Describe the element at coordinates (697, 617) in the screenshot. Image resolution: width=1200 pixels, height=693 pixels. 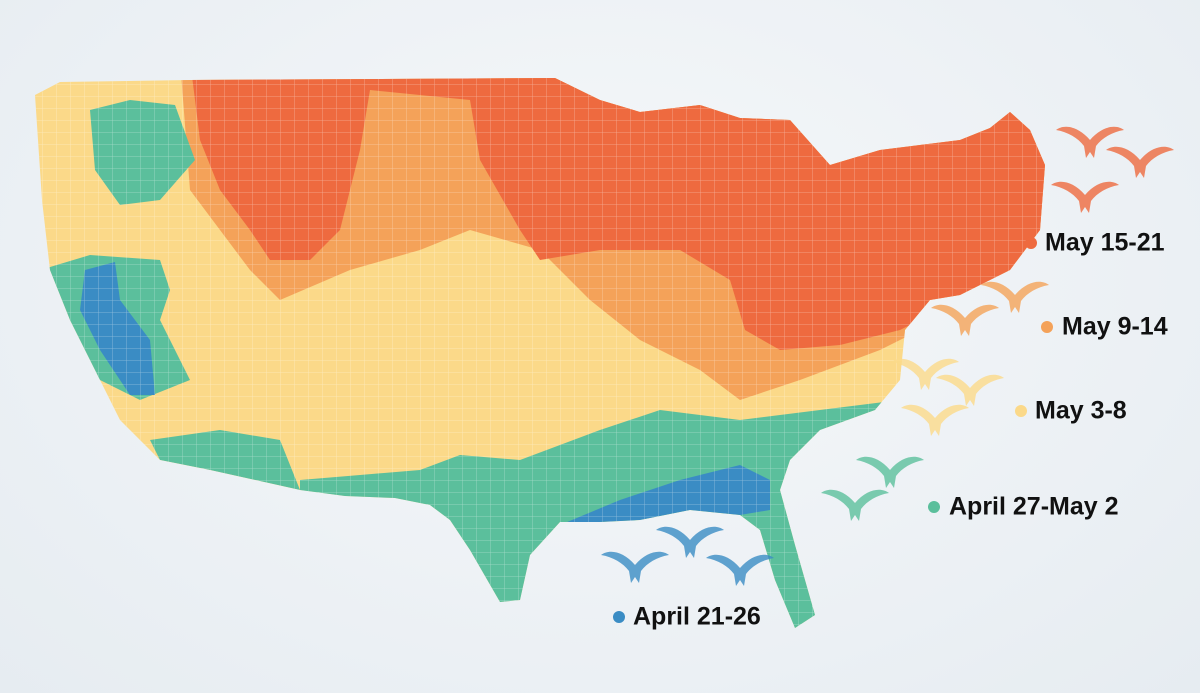
I see `legend-label: April 21-26` at that location.